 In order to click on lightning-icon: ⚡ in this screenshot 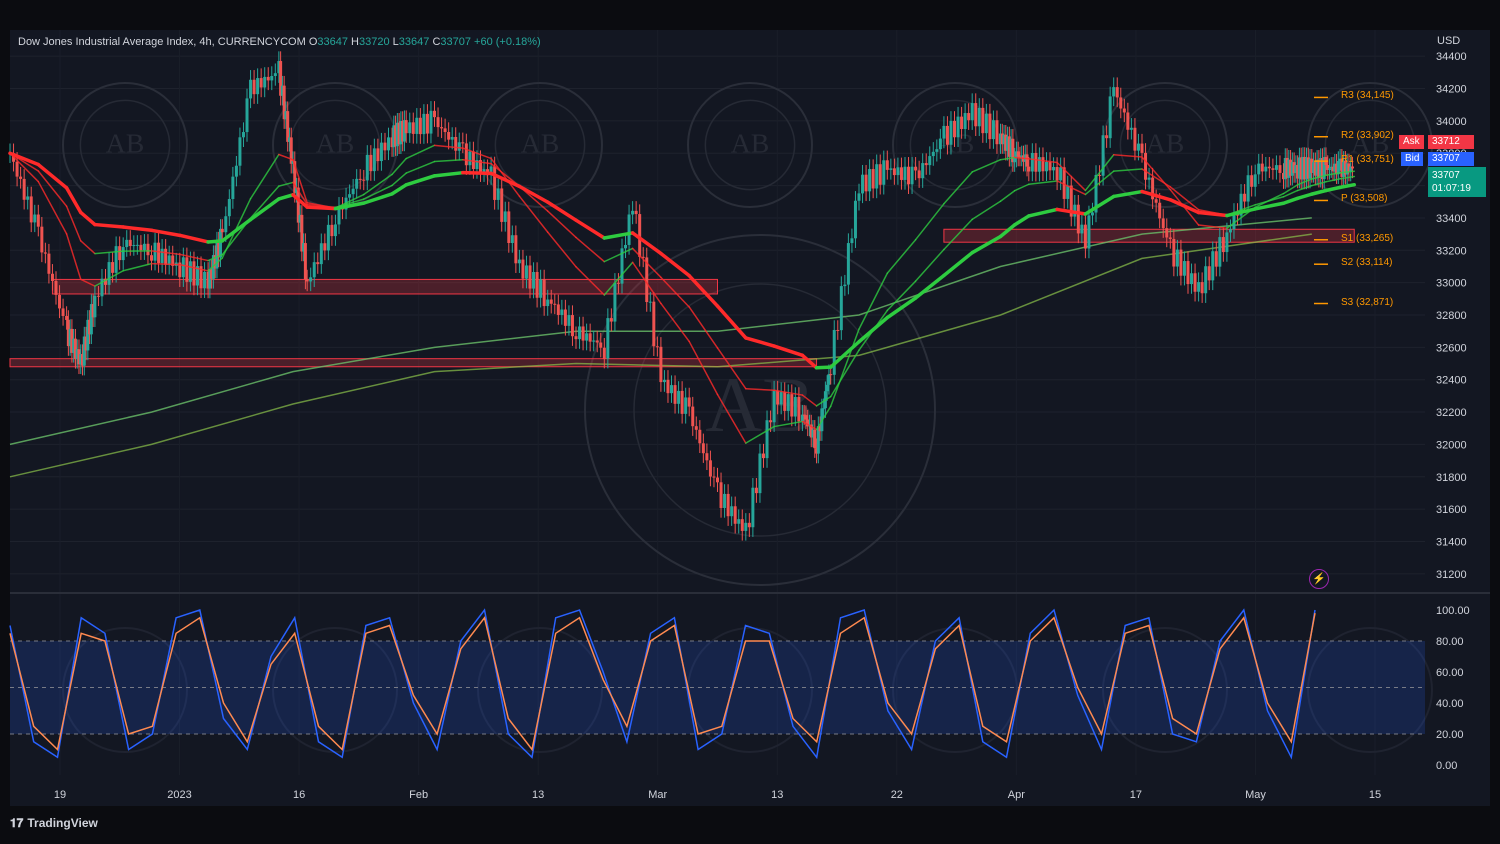, I will do `click(1319, 579)`.